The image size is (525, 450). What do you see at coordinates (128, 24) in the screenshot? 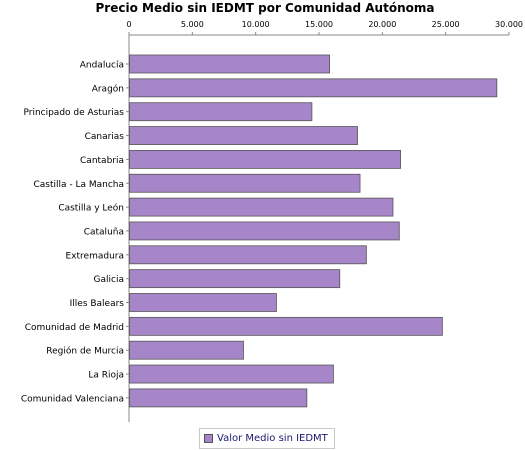
I see `x-tick-label: 0` at bounding box center [128, 24].